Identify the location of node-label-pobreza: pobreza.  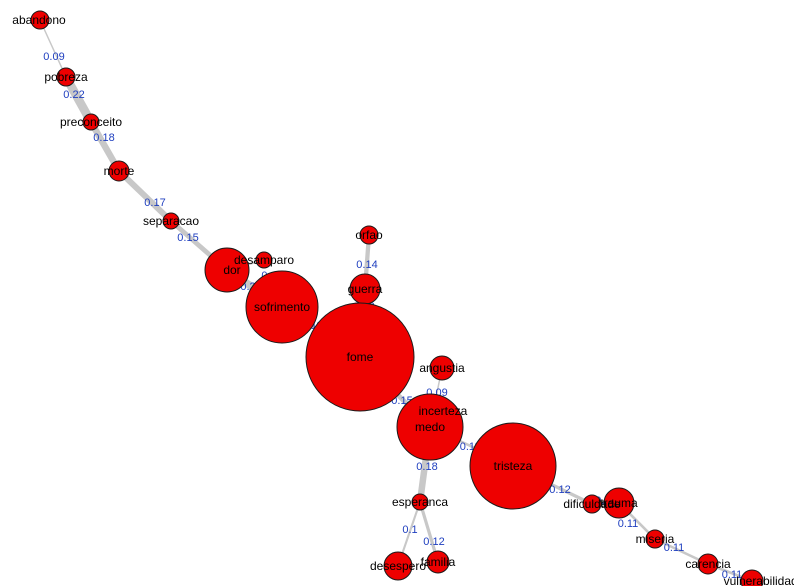
(66, 77).